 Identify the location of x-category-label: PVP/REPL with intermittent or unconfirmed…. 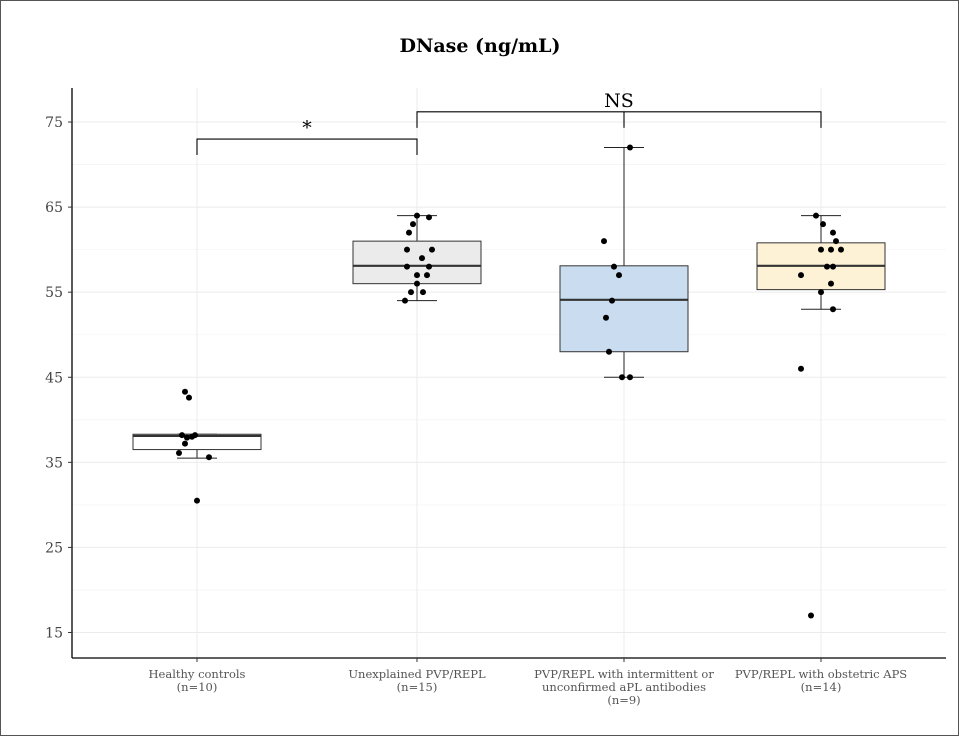
(624, 687).